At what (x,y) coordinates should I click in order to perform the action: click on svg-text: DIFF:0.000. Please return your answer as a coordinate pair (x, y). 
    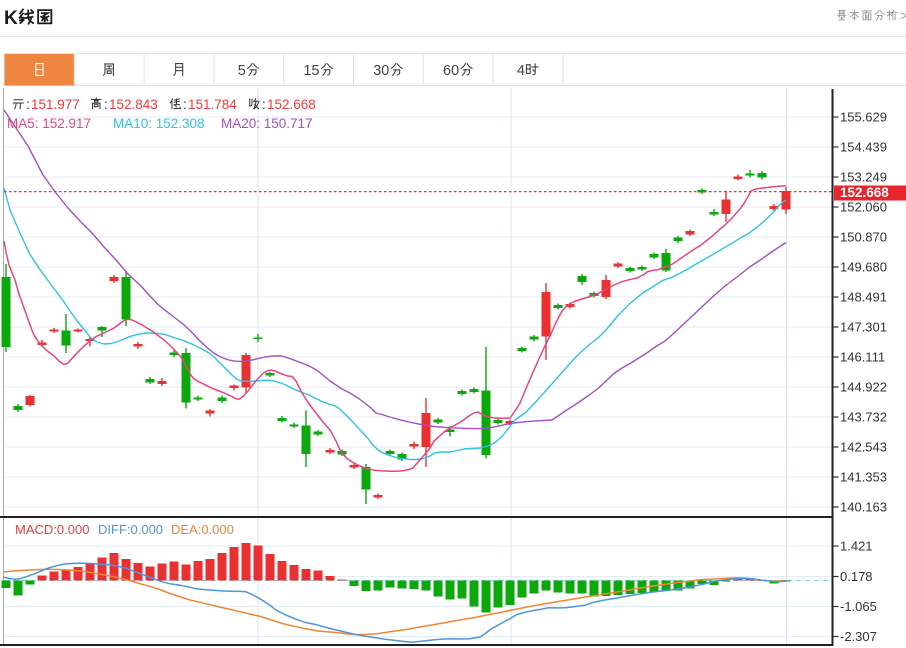
    Looking at the image, I should click on (130, 529).